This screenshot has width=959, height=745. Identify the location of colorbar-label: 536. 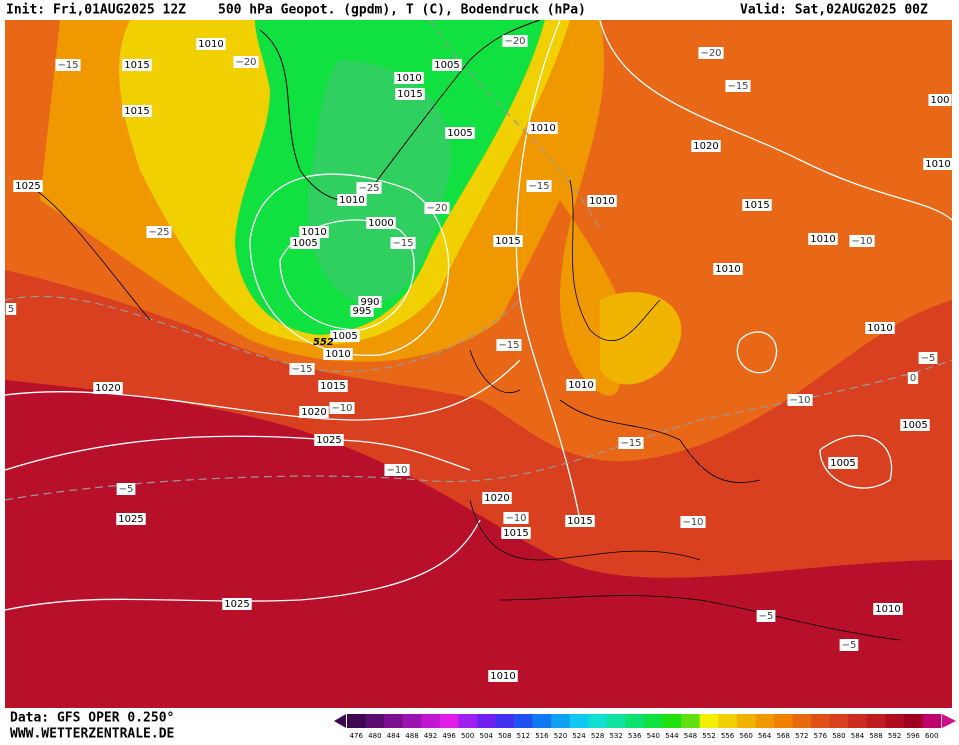
(635, 736).